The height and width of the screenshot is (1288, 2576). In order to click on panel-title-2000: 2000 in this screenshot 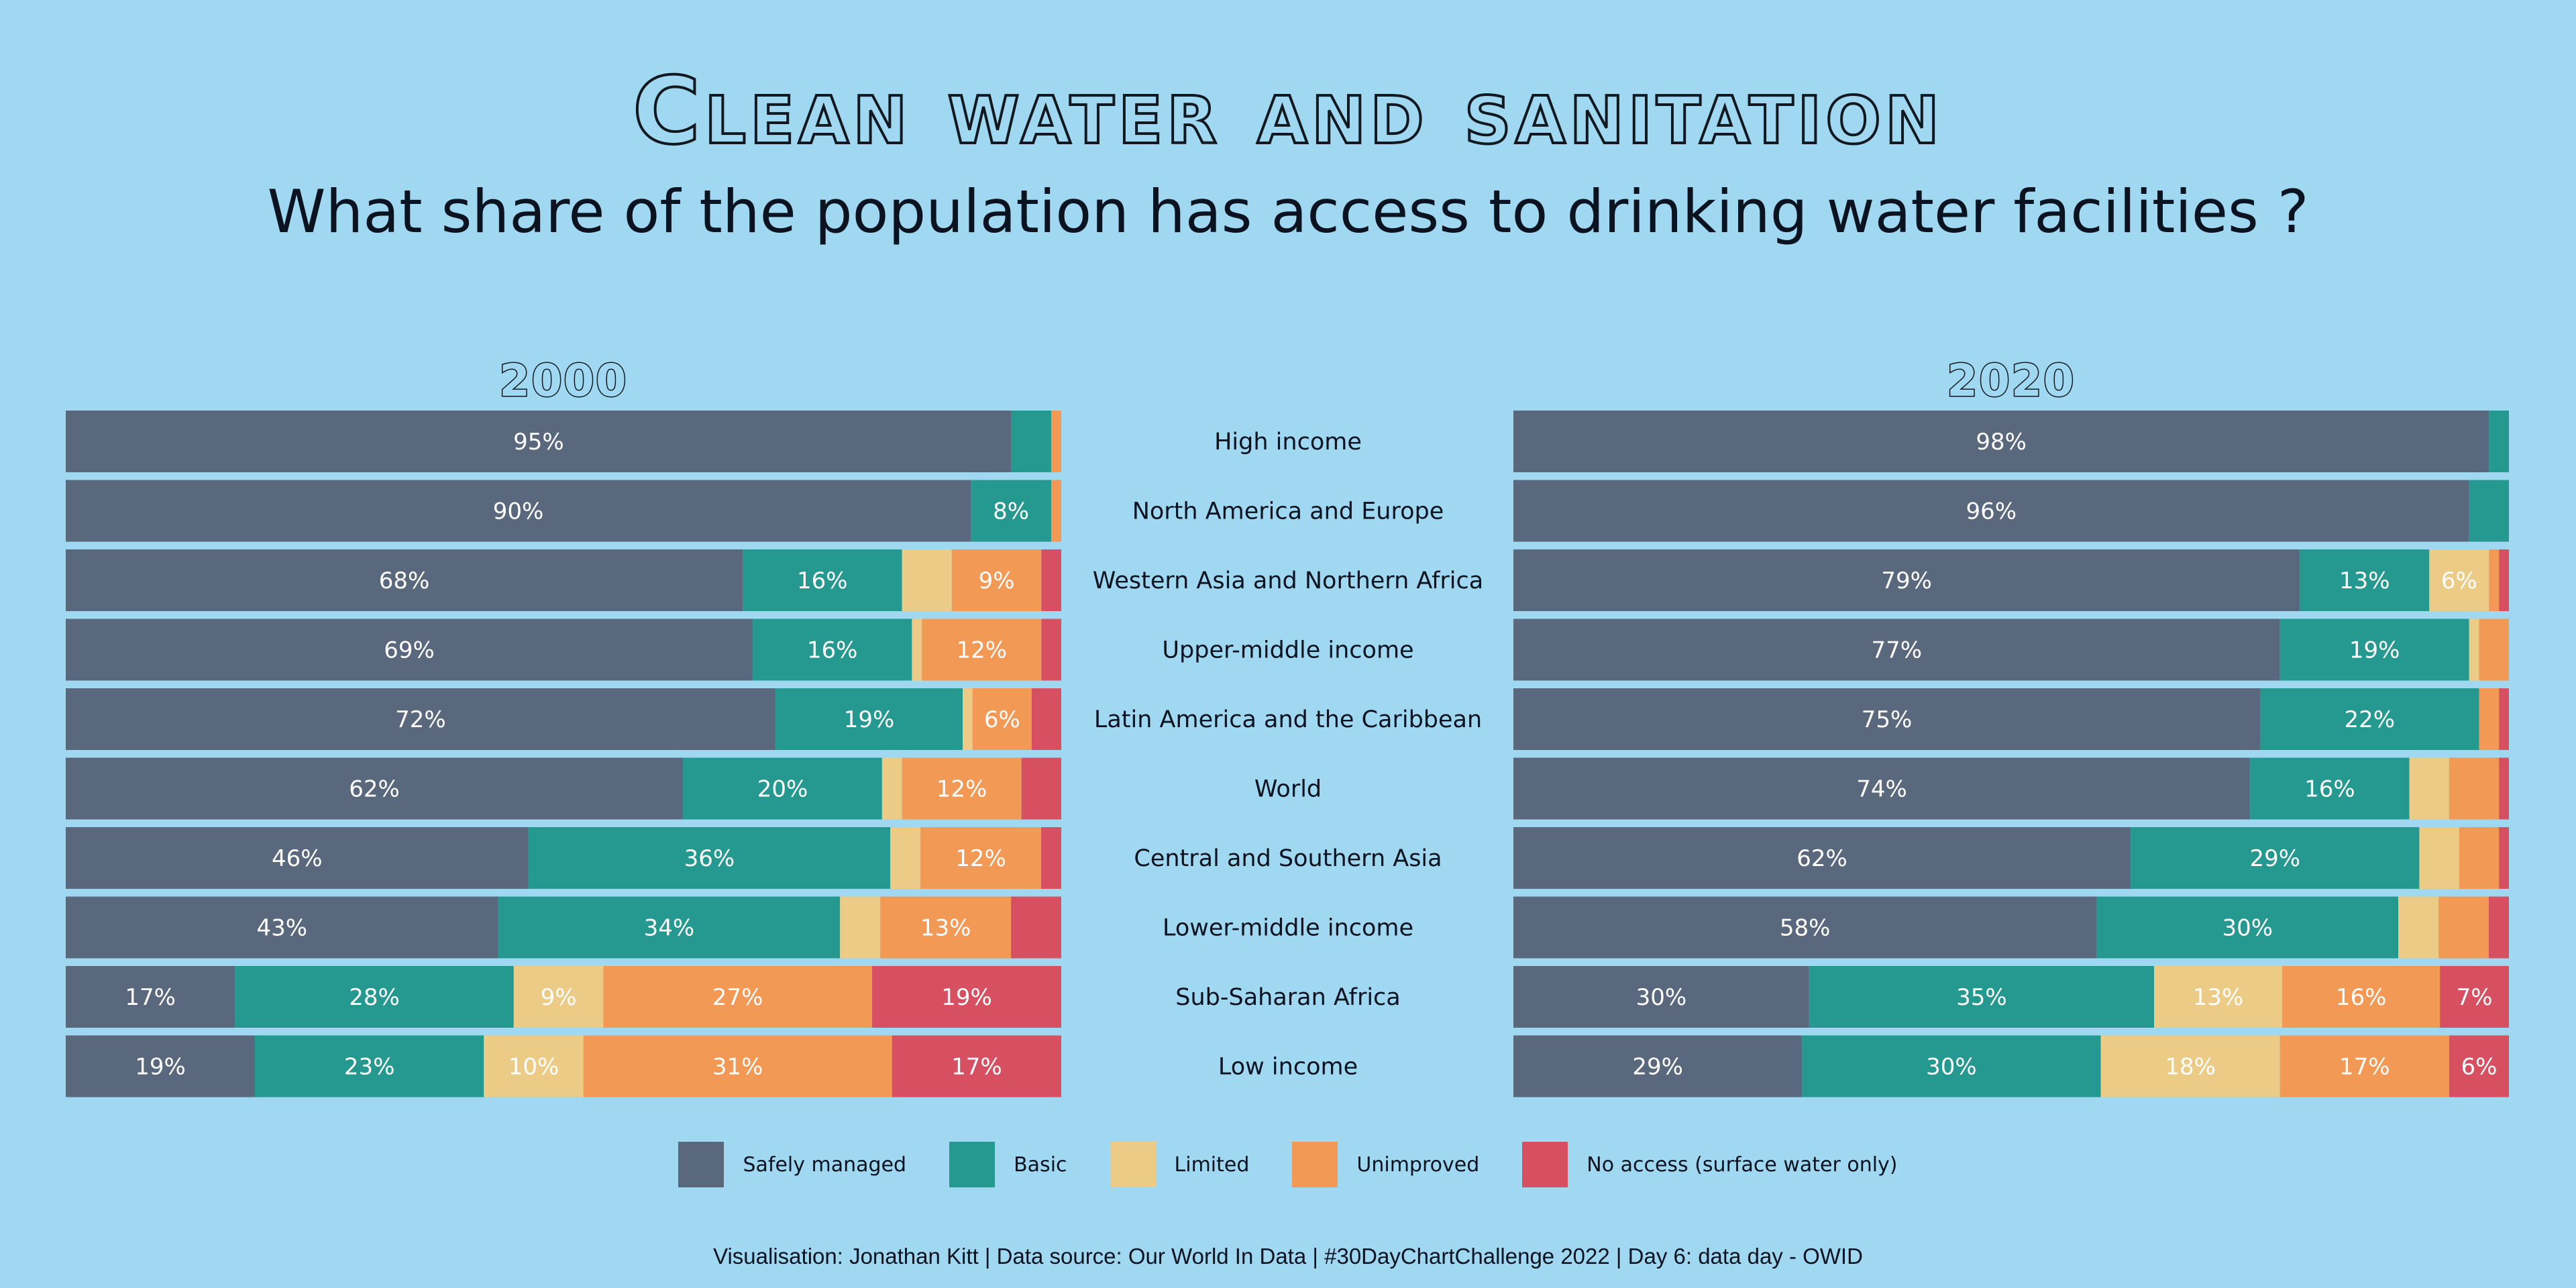, I will do `click(563, 381)`.